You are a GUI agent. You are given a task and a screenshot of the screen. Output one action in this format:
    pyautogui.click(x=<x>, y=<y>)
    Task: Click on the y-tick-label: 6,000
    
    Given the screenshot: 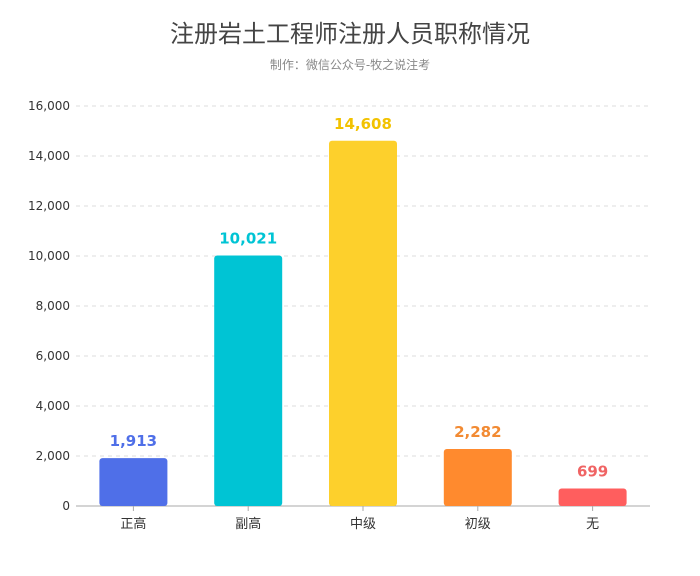 What is the action you would take?
    pyautogui.click(x=53, y=356)
    